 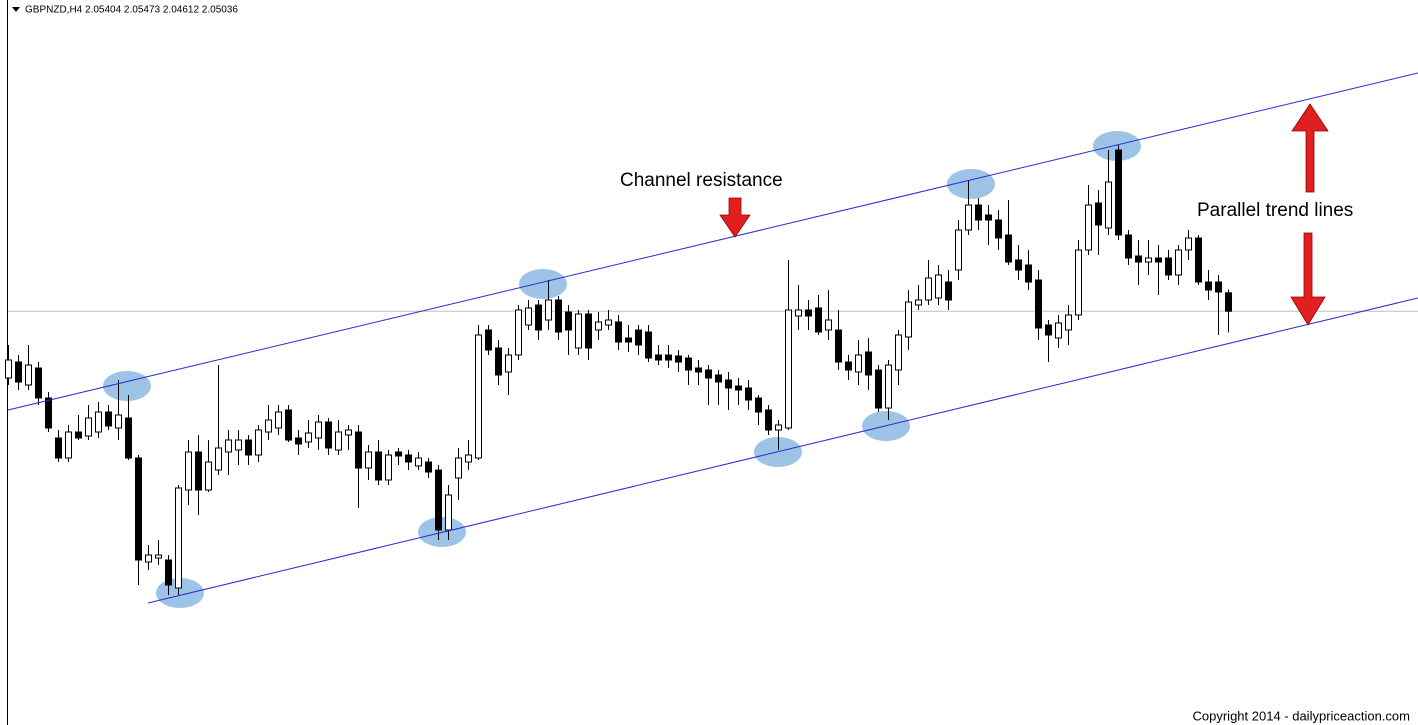 I want to click on annotation: Parallel trend lines, so click(x=1275, y=210).